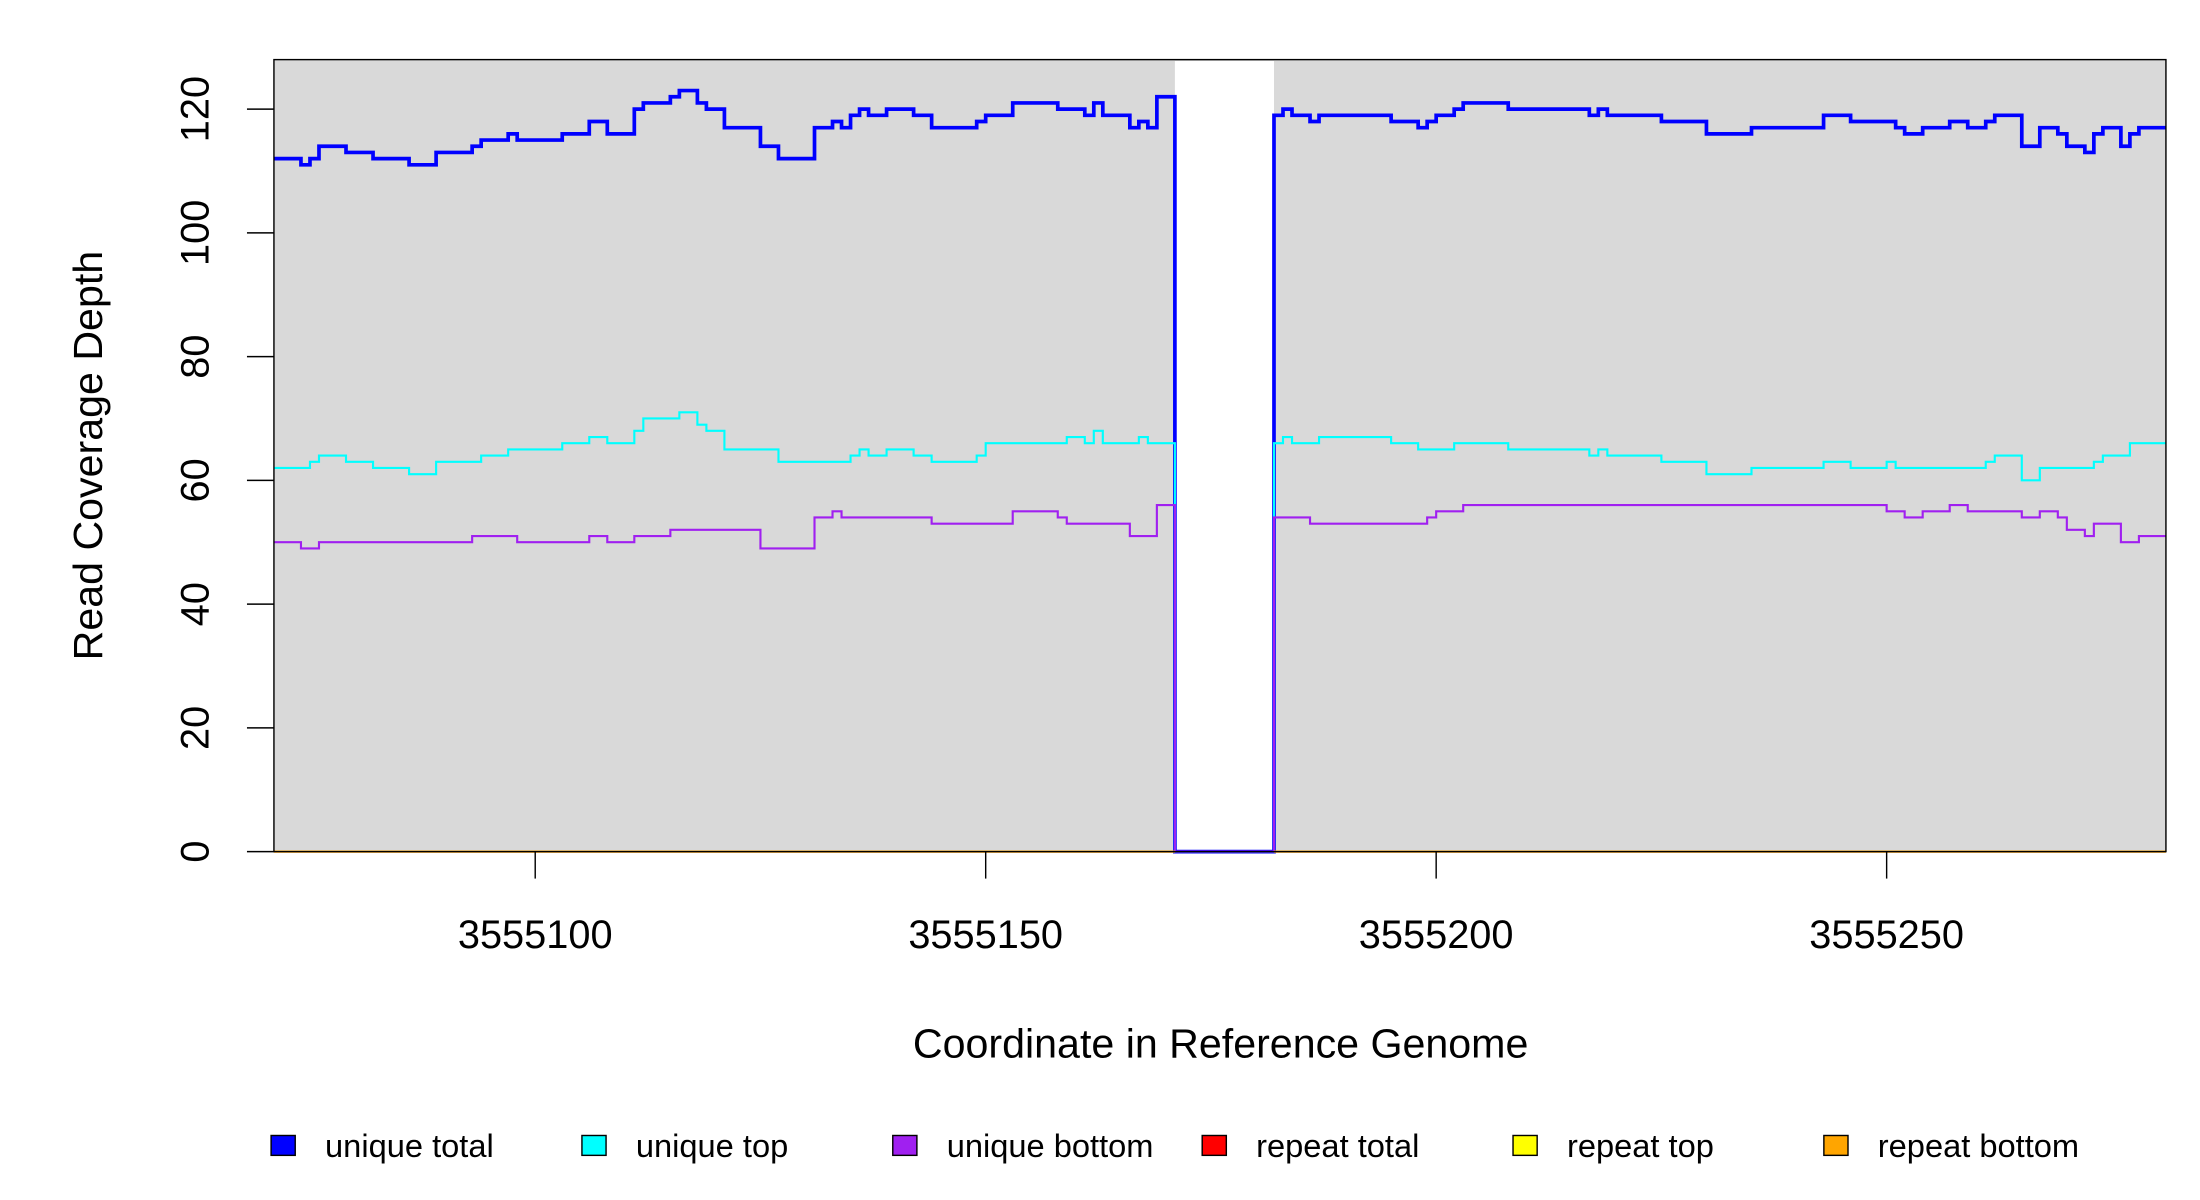  Describe the element at coordinates (196, 357) in the screenshot. I see `y-tick-label: 80` at that location.